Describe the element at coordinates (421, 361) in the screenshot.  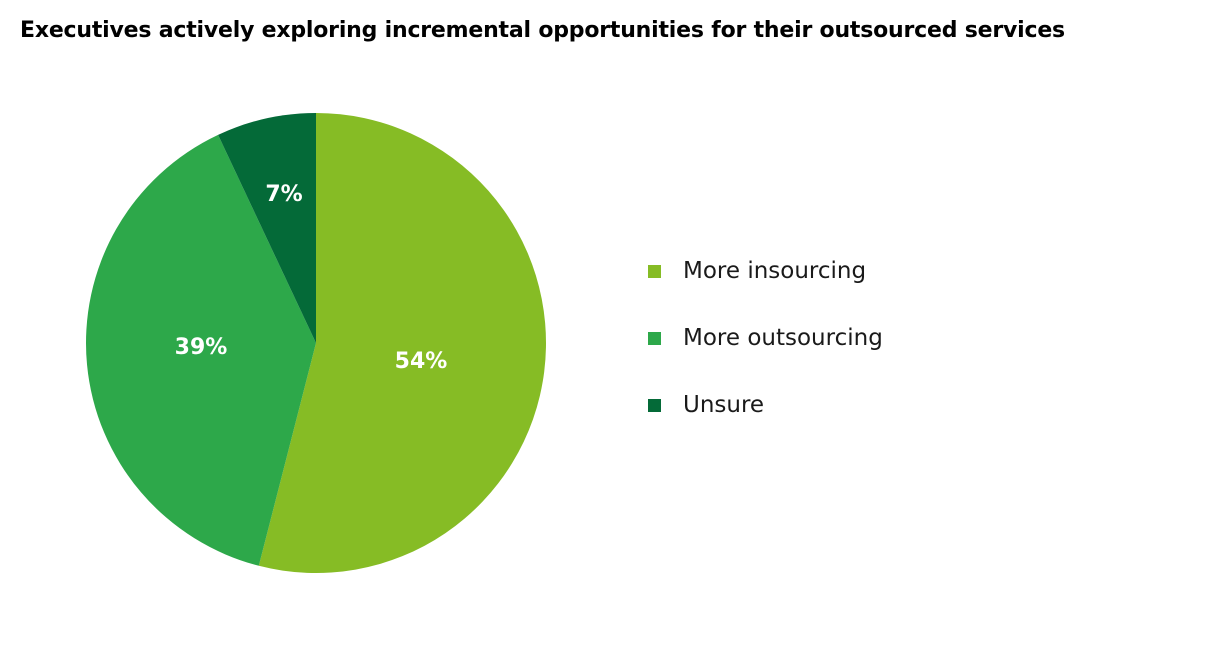
I see `slice-value-label: 54%` at that location.